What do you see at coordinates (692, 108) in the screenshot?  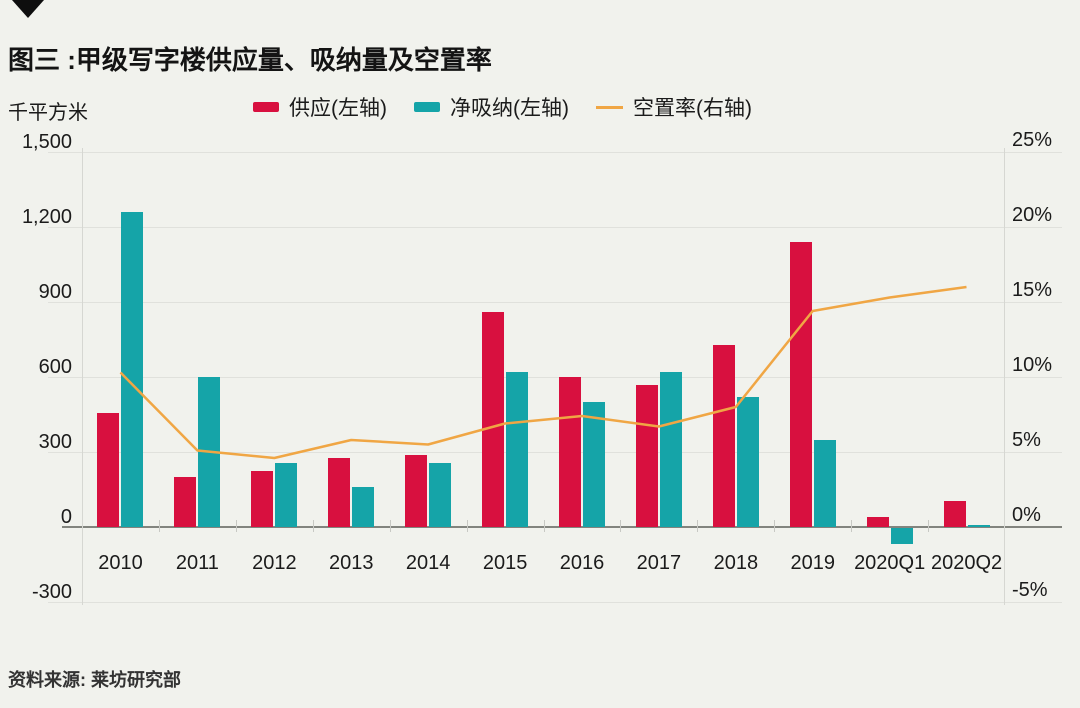 I see `legend-label-vacancy: 空置率(右轴)` at bounding box center [692, 108].